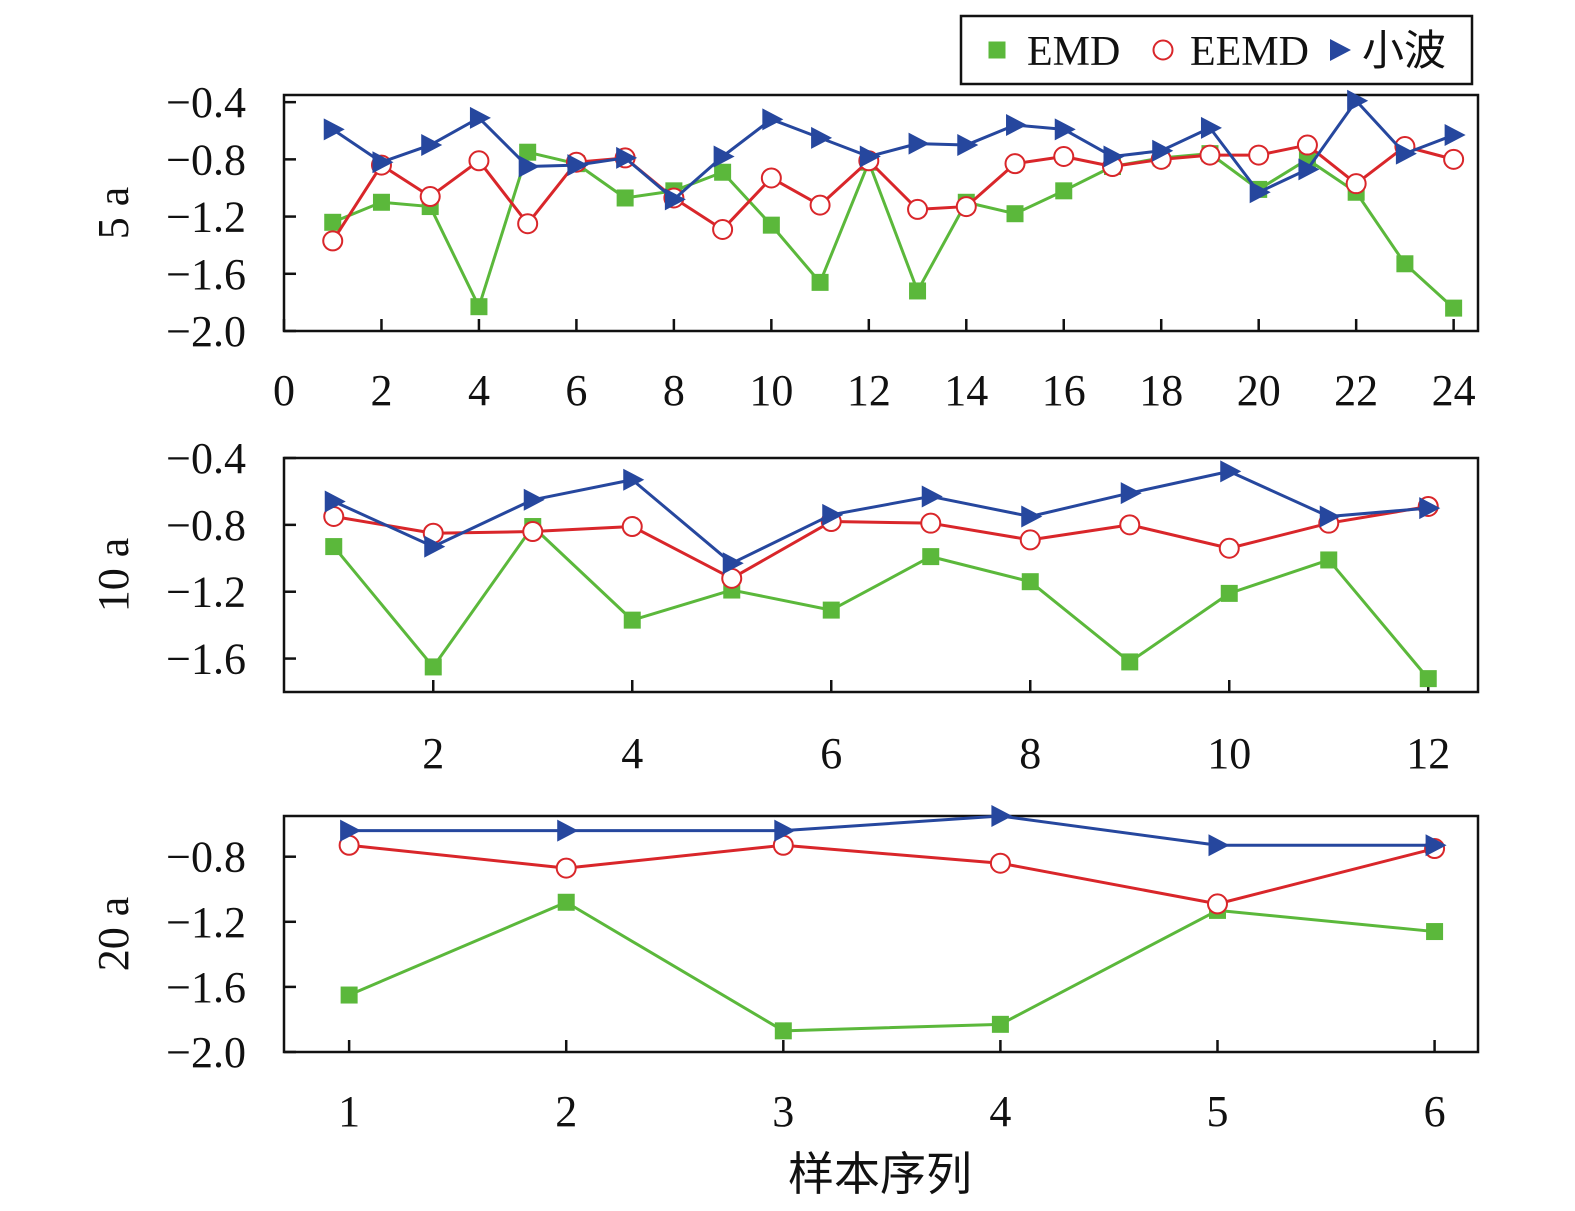 This screenshot has height=1211, width=1575. I want to click on x-tick-label: 1, so click(349, 1111).